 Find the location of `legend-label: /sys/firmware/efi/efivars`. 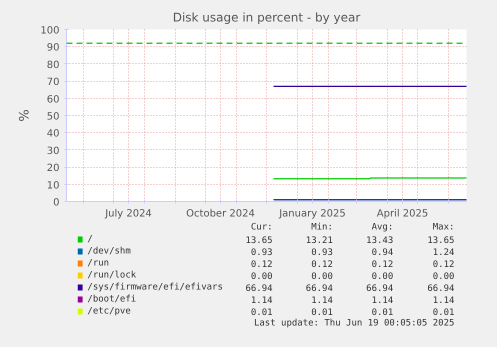

legend-label: /sys/firmware/efi/efivars is located at coordinates (155, 287).